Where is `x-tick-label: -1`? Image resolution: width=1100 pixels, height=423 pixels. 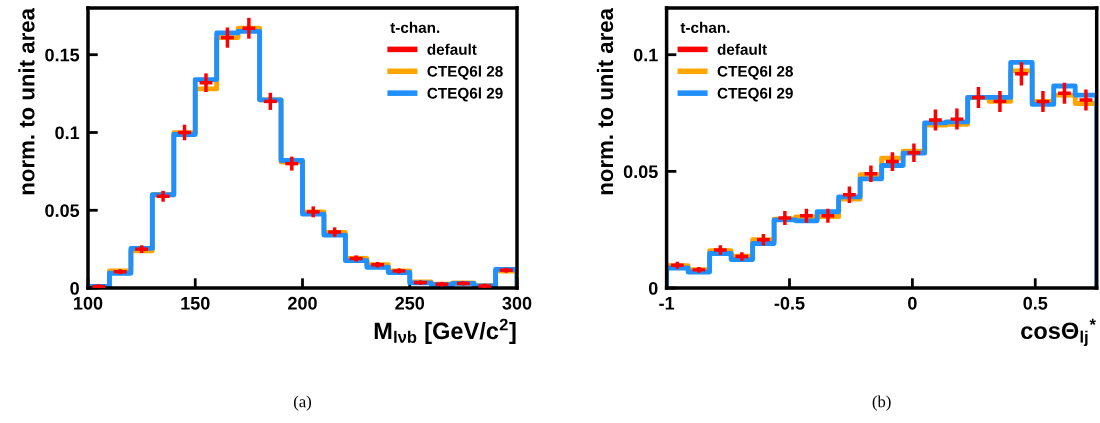
x-tick-label: -1 is located at coordinates (667, 303).